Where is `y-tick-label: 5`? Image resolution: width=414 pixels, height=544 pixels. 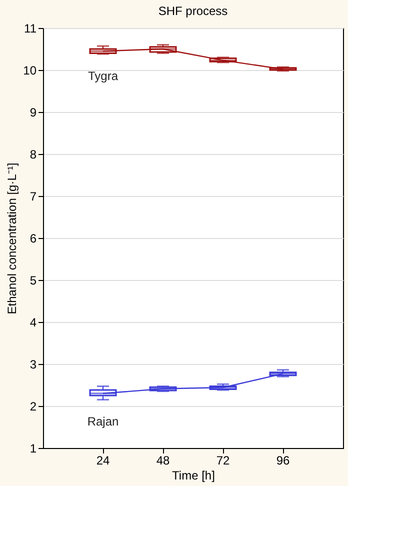
y-tick-label: 5 is located at coordinates (33, 281).